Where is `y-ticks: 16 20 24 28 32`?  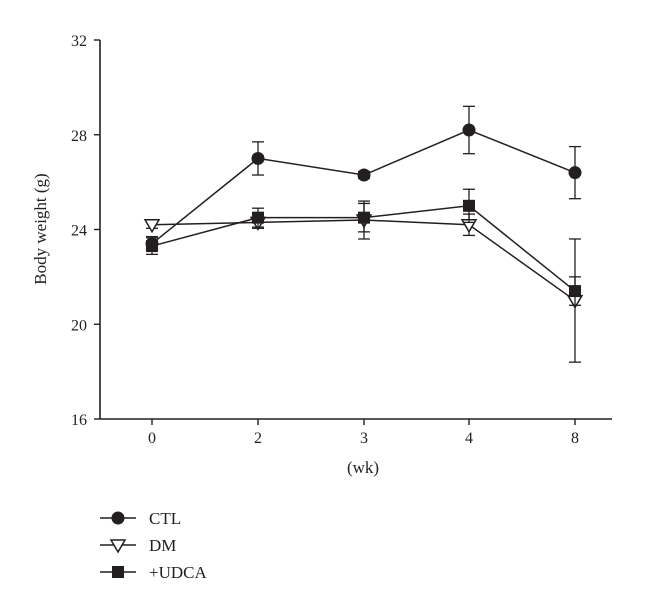
y-ticks: 16 20 24 28 32 is located at coordinates (85, 231).